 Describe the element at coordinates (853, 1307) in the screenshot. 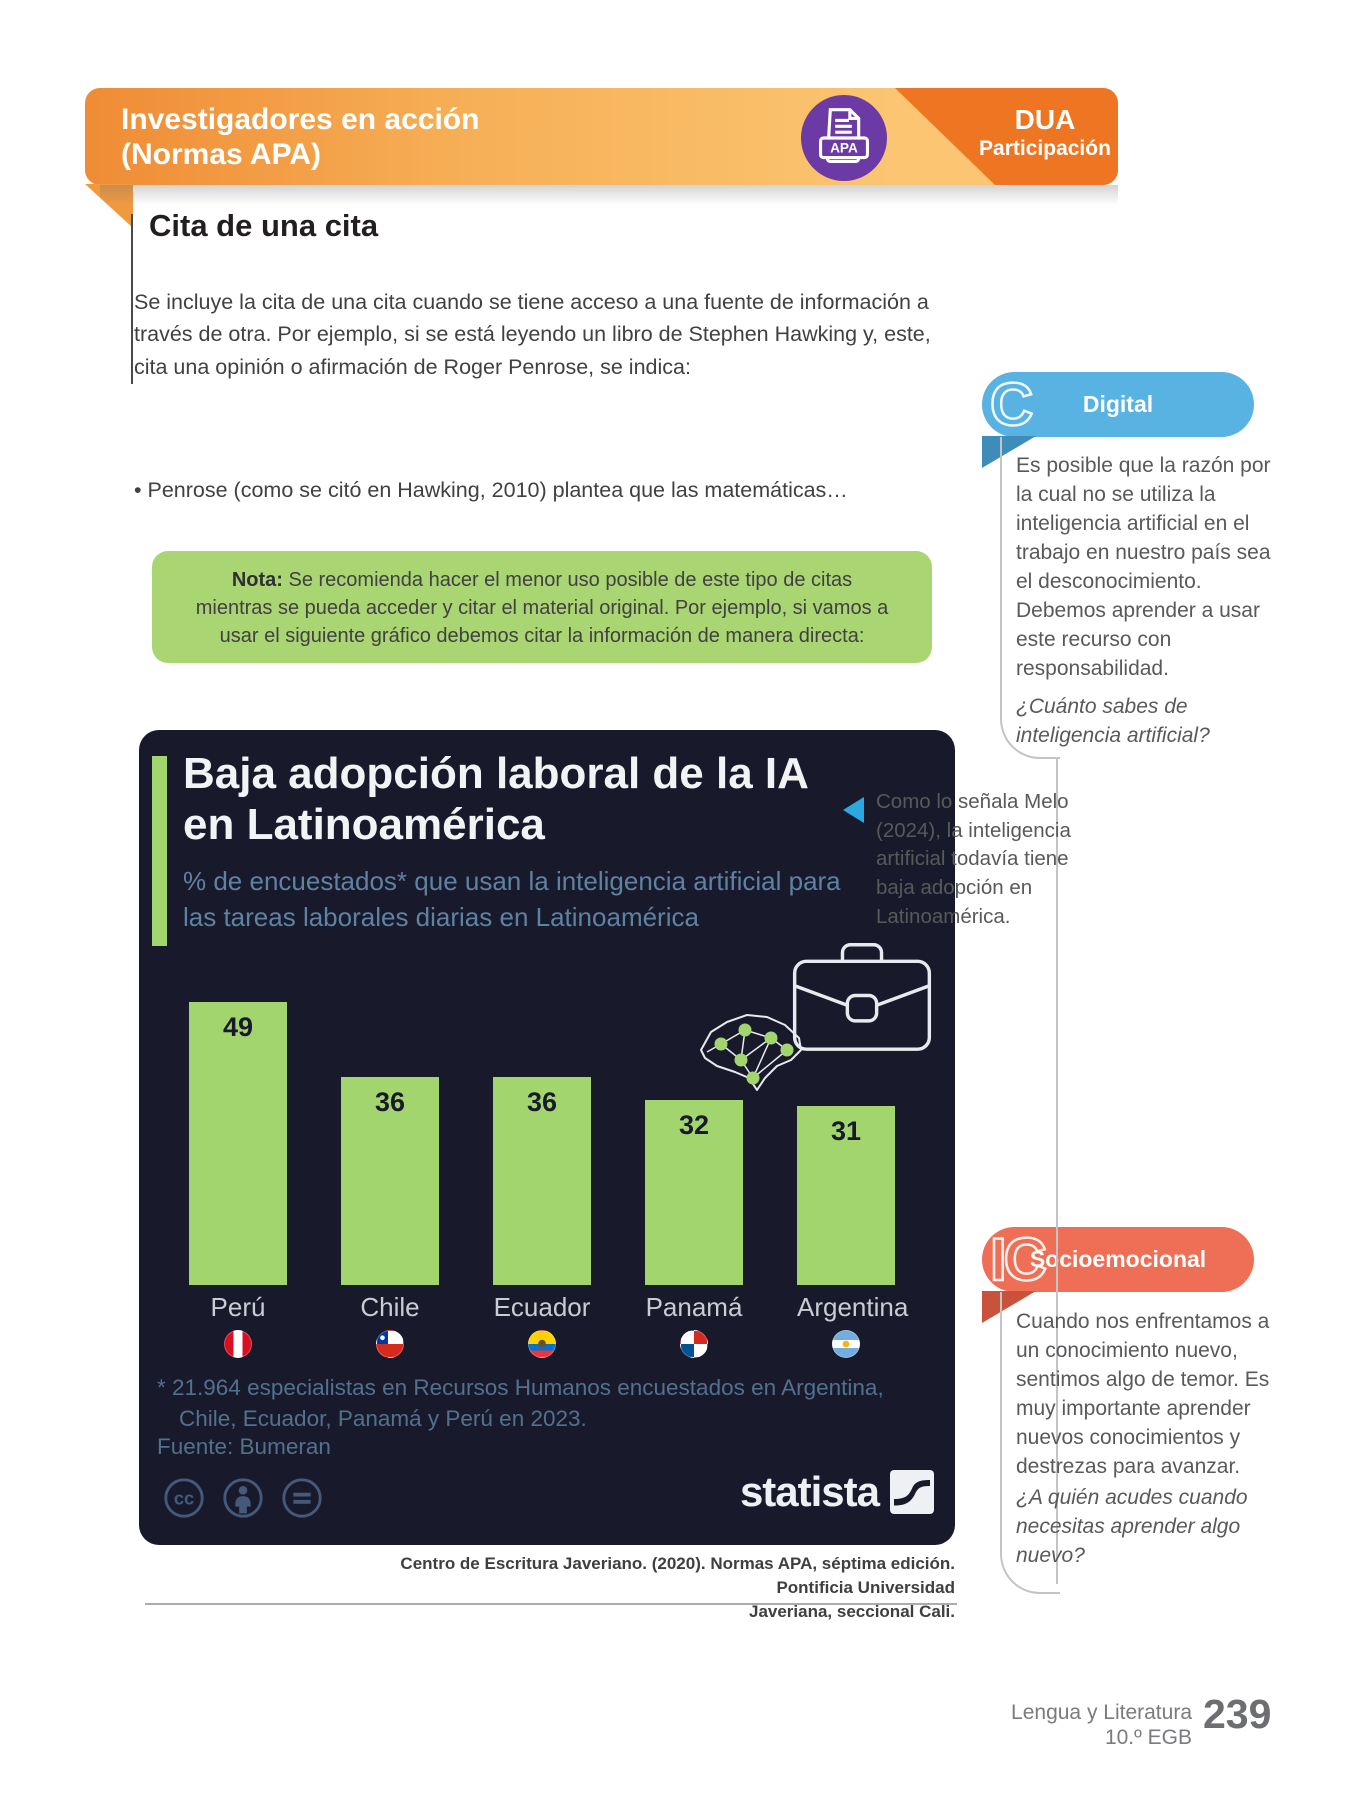

I see `category-label: Argentina` at that location.